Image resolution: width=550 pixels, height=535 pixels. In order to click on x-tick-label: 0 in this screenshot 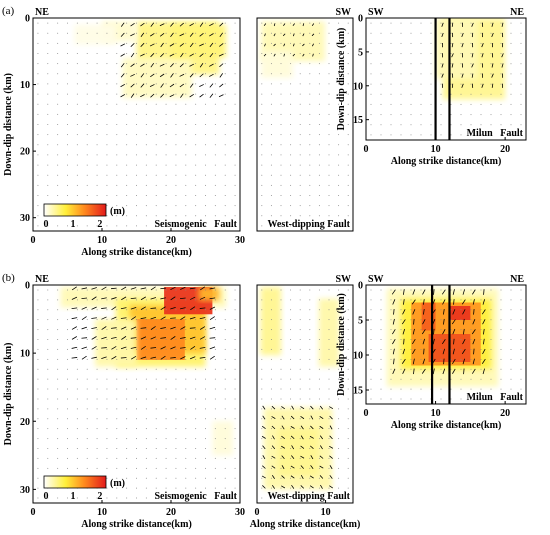, I will do `click(33, 240)`.